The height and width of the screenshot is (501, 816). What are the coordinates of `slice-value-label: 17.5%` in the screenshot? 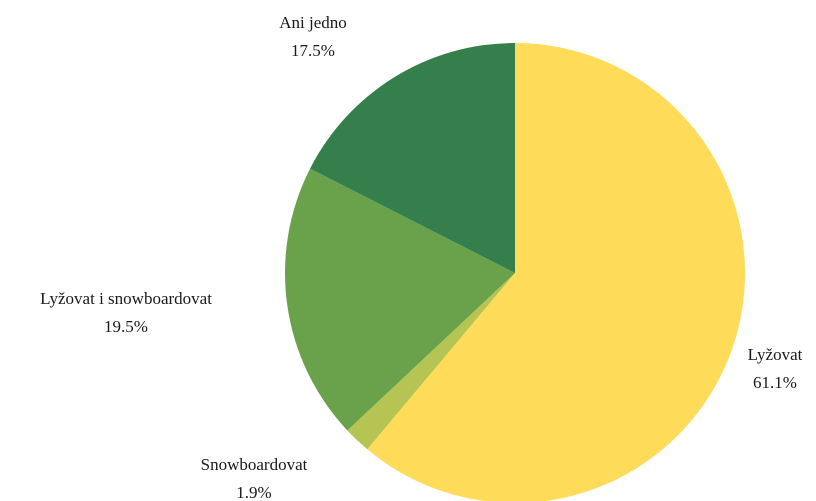 It's located at (313, 50).